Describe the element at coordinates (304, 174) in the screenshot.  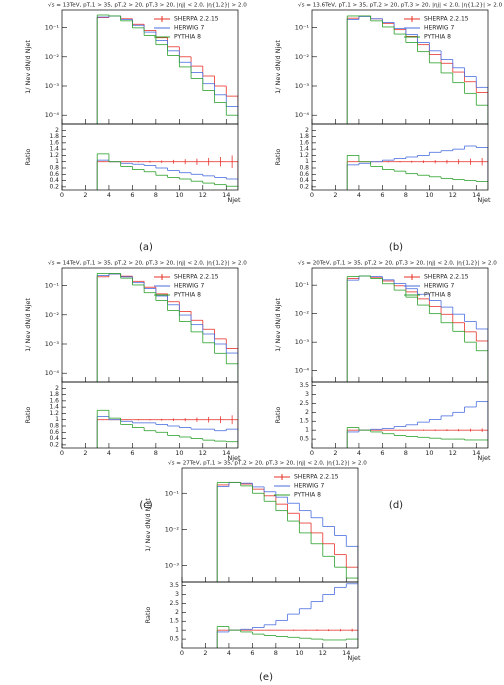
I see `ratio-y-tick-label: 0.6` at that location.